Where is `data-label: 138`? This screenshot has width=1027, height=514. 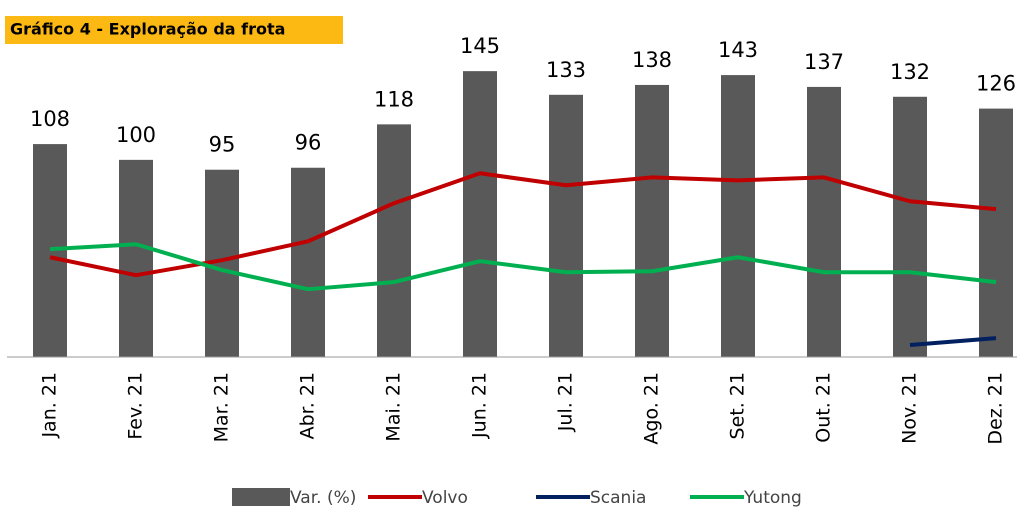
data-label: 138 is located at coordinates (652, 60).